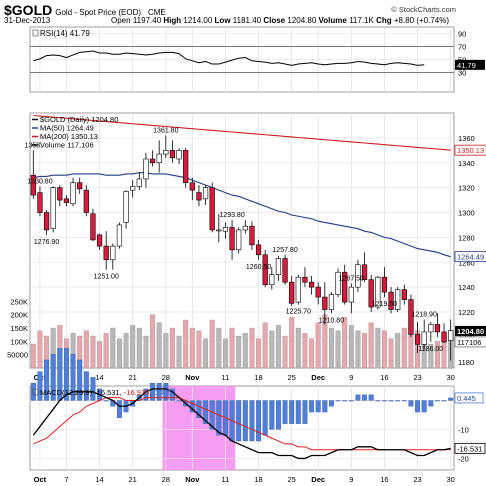 The width and height of the screenshot is (486, 486). I want to click on price-xtick-7: 18, so click(258, 377).